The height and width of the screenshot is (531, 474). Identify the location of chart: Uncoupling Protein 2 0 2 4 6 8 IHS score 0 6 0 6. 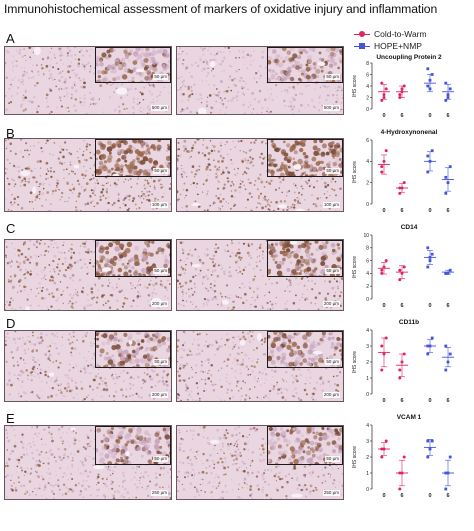
(409, 77).